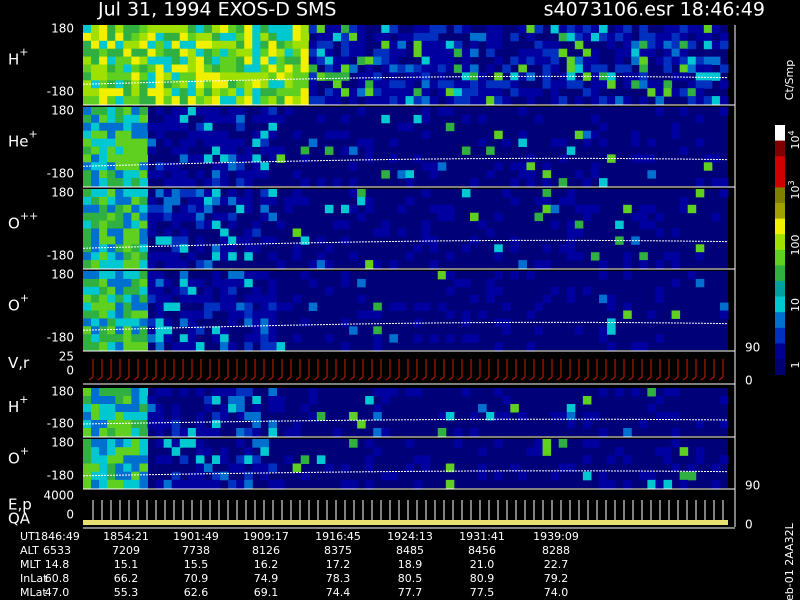  Describe the element at coordinates (556, 578) in the screenshot. I see `cell: 79.2` at that location.